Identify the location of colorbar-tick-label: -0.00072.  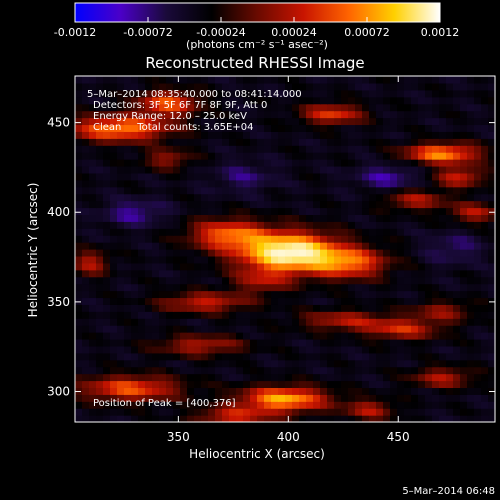
(147, 32).